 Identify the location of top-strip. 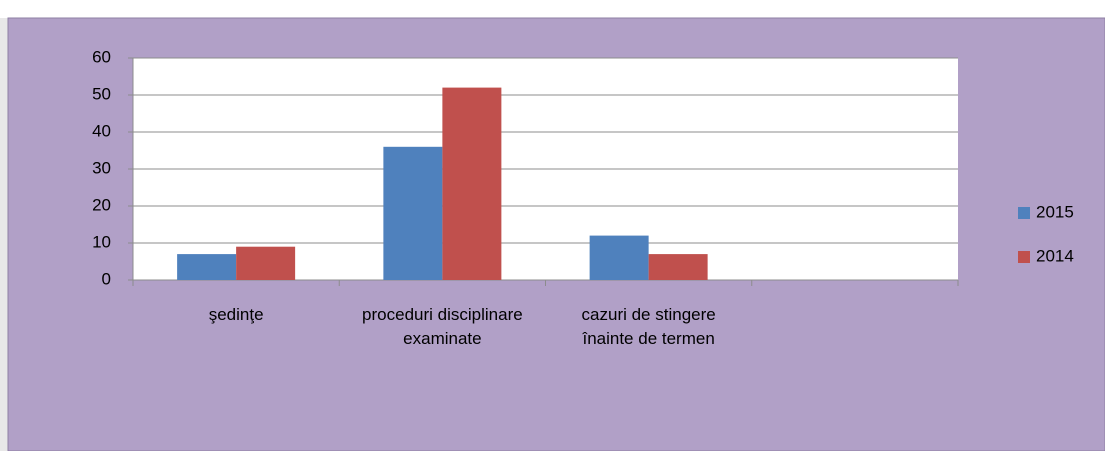
(552, 9).